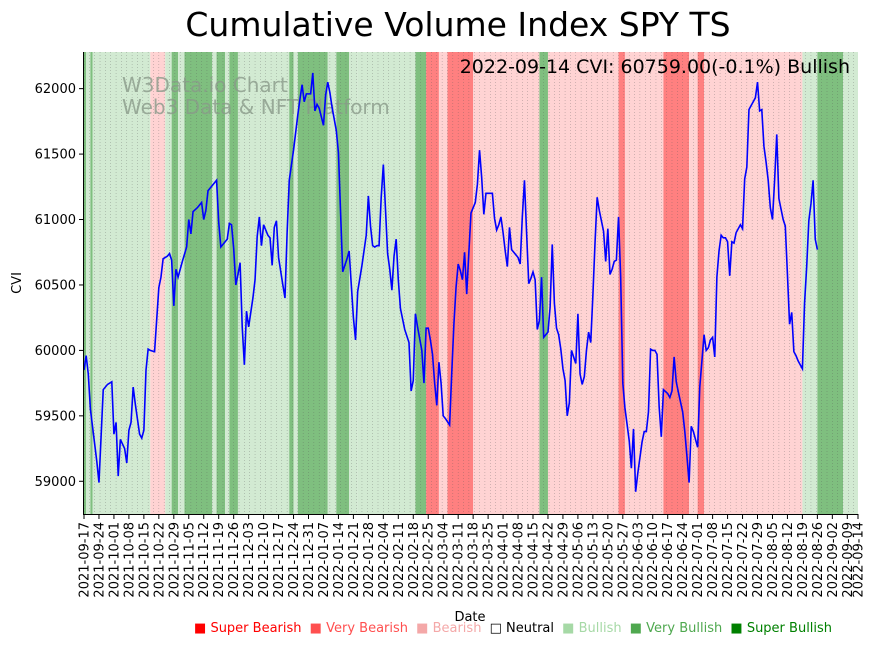 This screenshot has height=646, width=877. What do you see at coordinates (773, 560) in the screenshot?
I see `x-tick-label: 2022-08-05` at bounding box center [773, 560].